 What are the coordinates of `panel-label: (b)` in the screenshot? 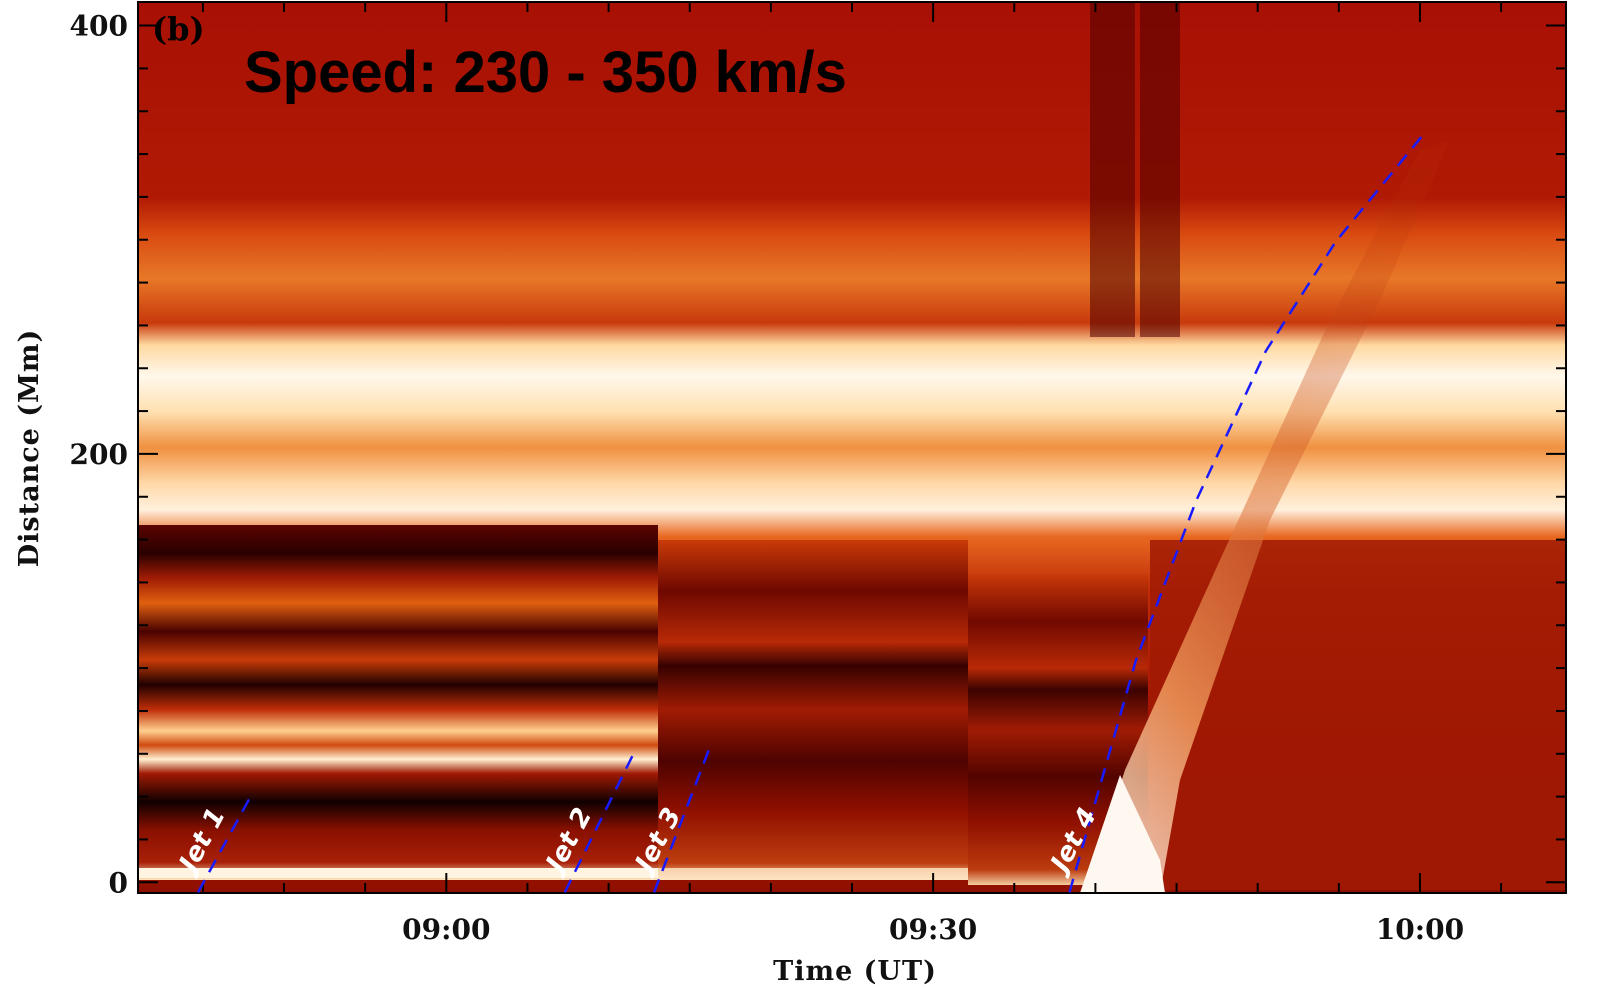 It's located at (178, 29).